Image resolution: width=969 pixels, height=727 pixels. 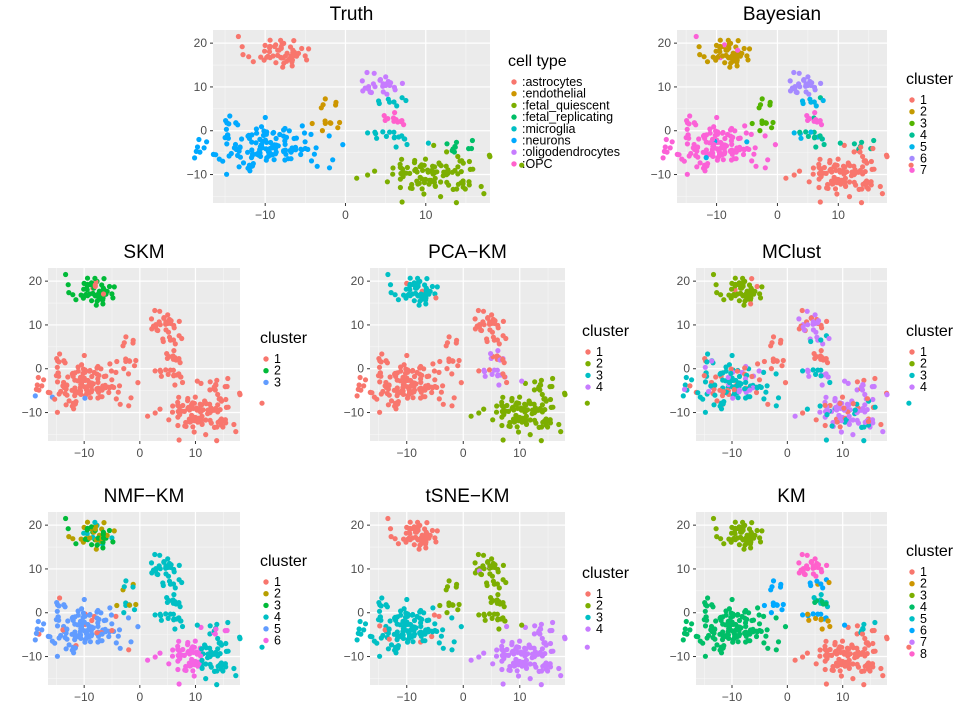 What do you see at coordinates (566, 105) in the screenshot?
I see `legend-label: :fetal_quiescent` at bounding box center [566, 105].